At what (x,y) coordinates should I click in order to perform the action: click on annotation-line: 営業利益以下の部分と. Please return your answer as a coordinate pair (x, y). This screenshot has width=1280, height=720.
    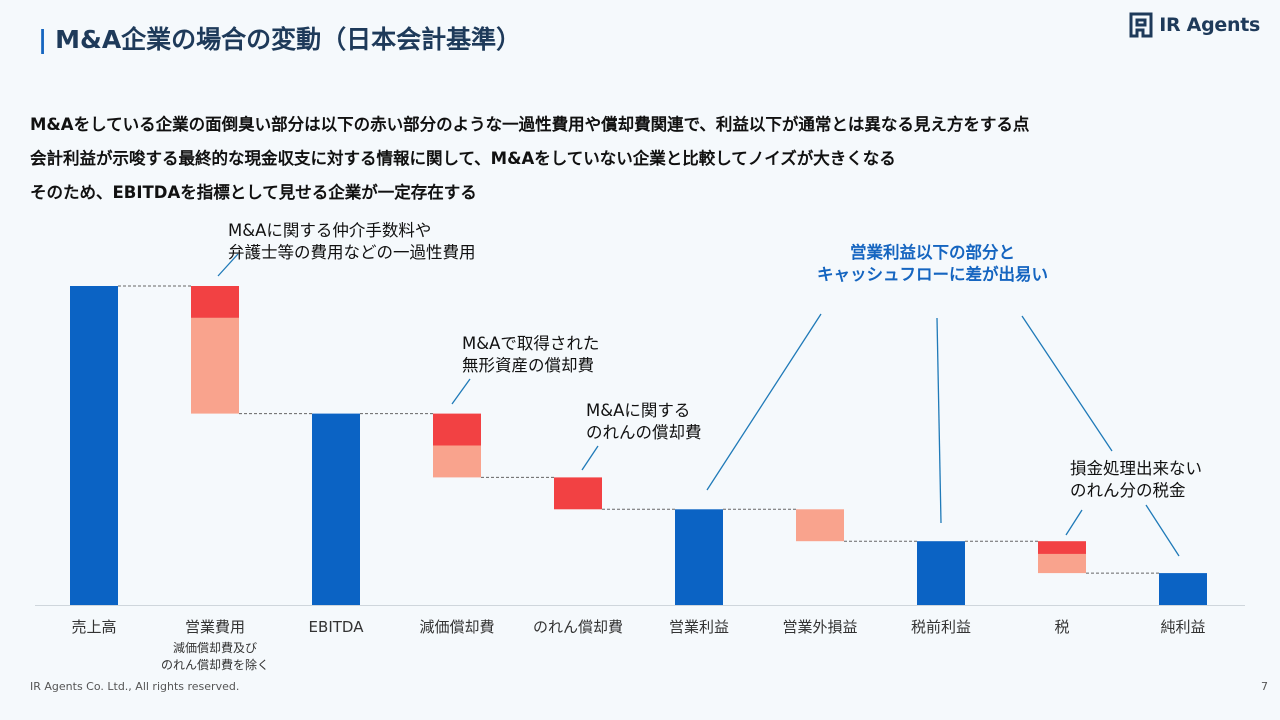
    Looking at the image, I should click on (932, 252).